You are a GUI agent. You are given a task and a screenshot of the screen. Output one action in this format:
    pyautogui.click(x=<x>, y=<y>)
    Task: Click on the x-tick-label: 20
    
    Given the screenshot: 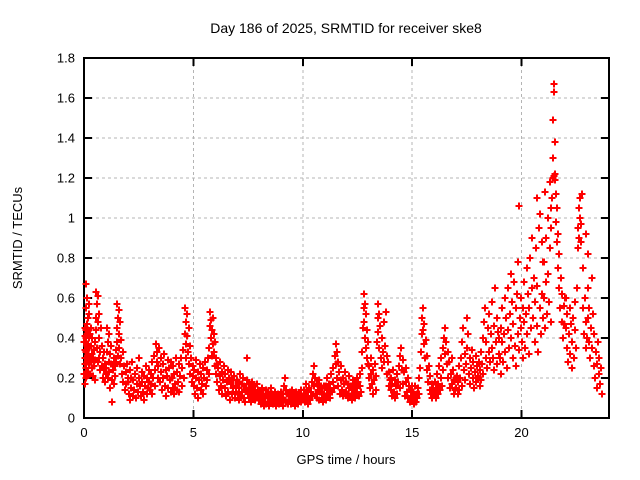 What is the action you would take?
    pyautogui.click(x=521, y=432)
    